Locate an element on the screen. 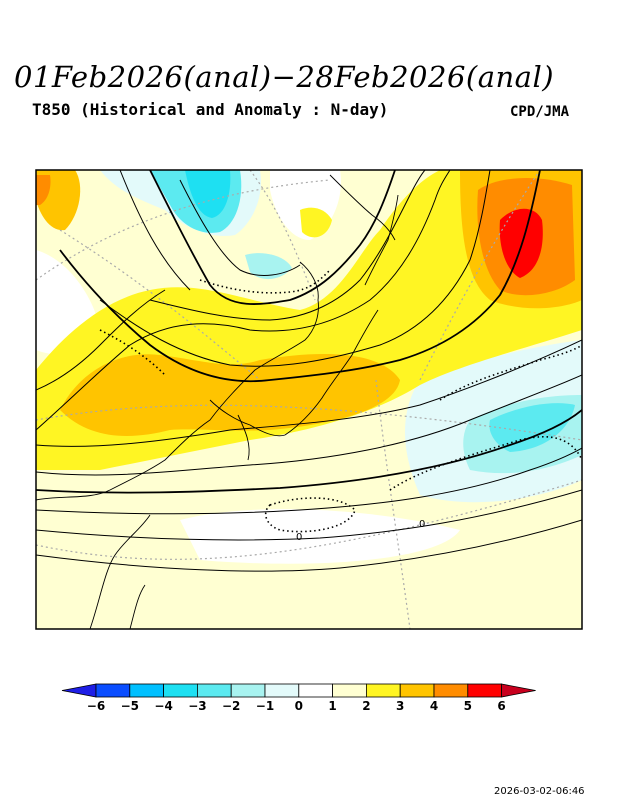 The height and width of the screenshot is (800, 618). colorbar-tick-label: −6 is located at coordinates (96, 706).